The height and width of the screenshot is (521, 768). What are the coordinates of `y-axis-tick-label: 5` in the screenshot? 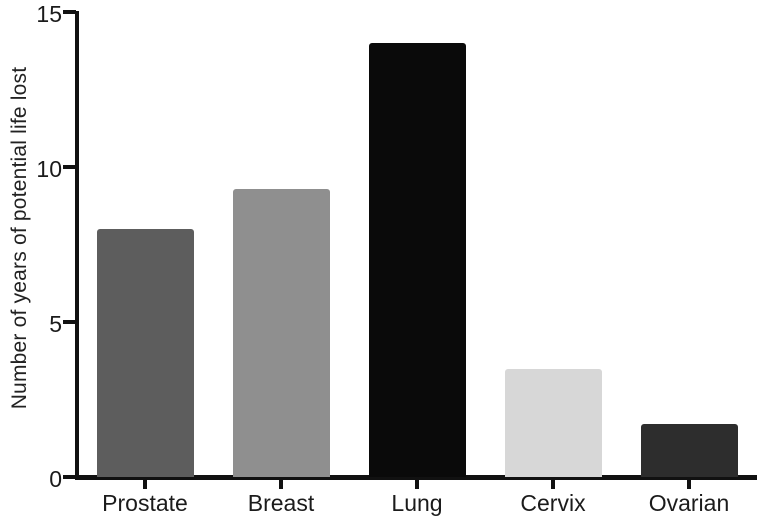 It's located at (55, 324).